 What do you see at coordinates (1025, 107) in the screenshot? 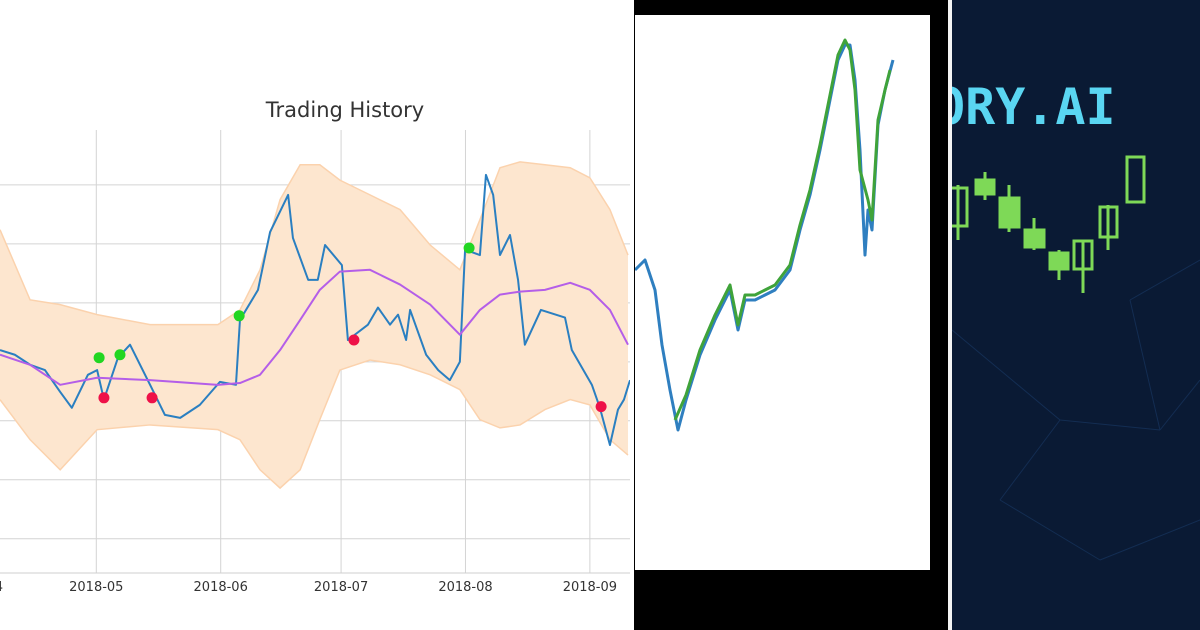
I see `logo-text: ORY.AI` at bounding box center [1025, 107].